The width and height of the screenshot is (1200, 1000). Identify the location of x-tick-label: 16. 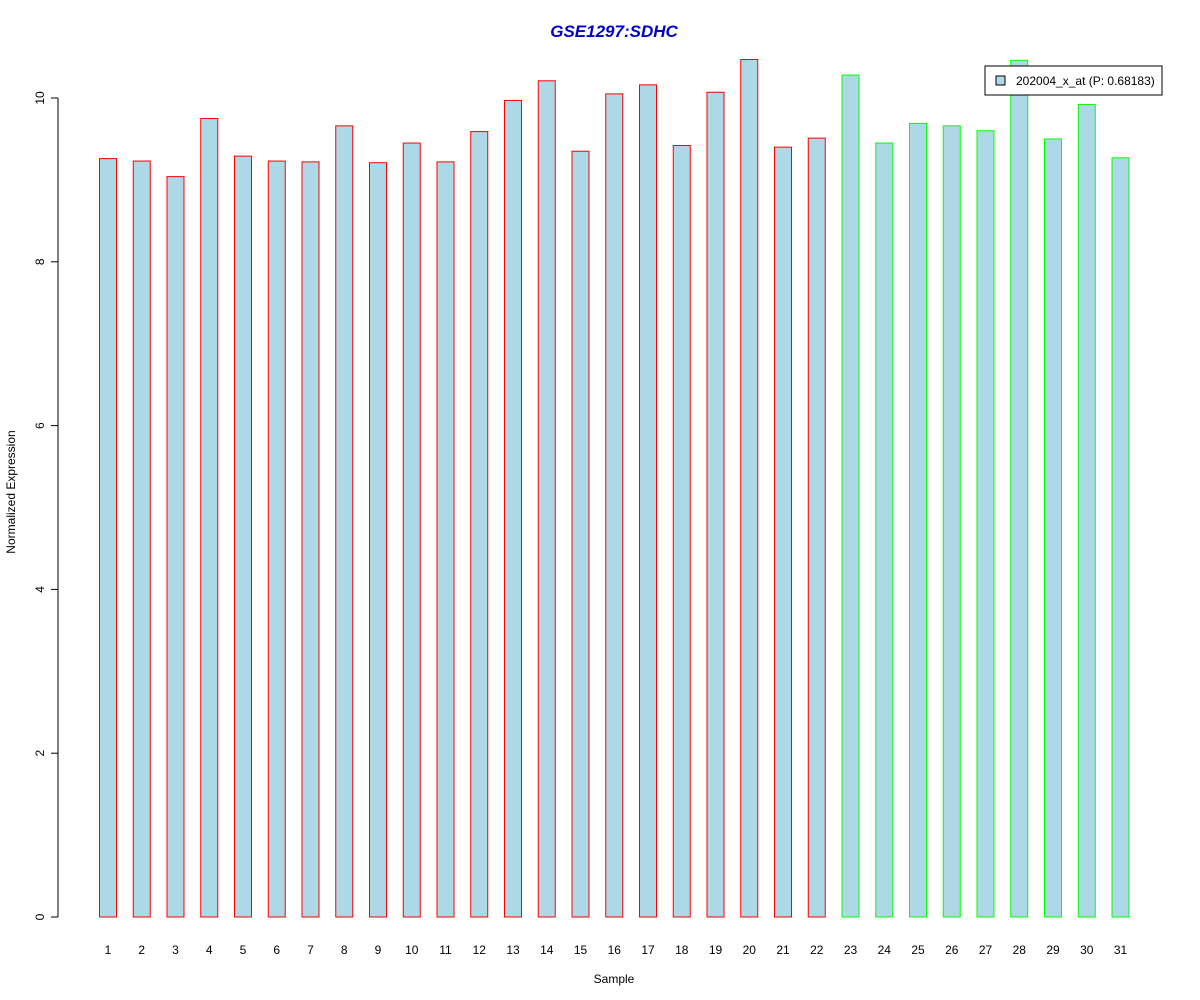
(615, 950).